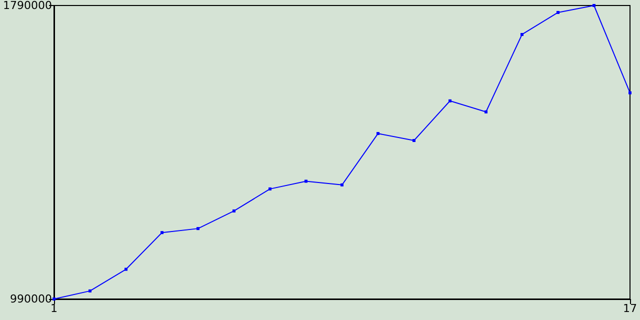 This screenshot has height=320, width=640. Describe the element at coordinates (31, 299) in the screenshot. I see `y-tick-label: 990000` at that location.